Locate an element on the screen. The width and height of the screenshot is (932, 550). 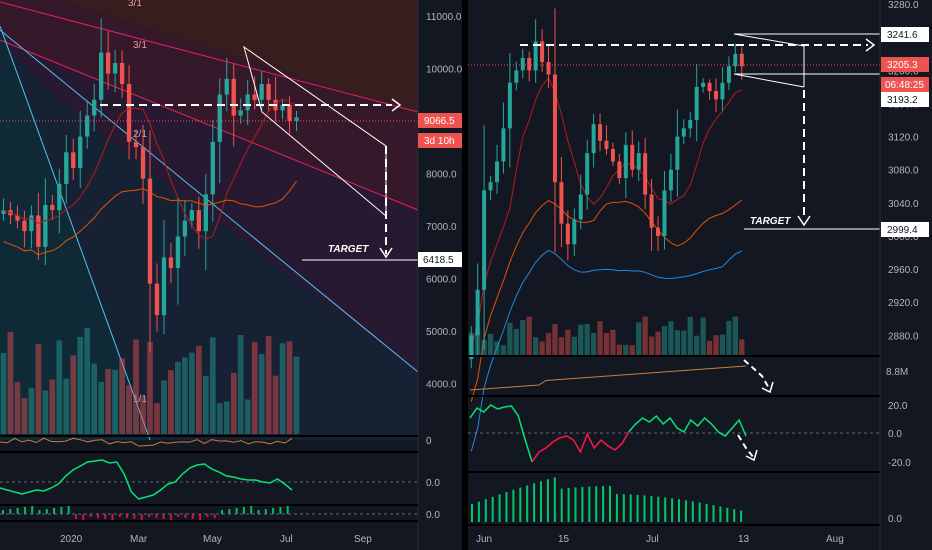
fan-line-steep-blue is located at coordinates (75, 233).